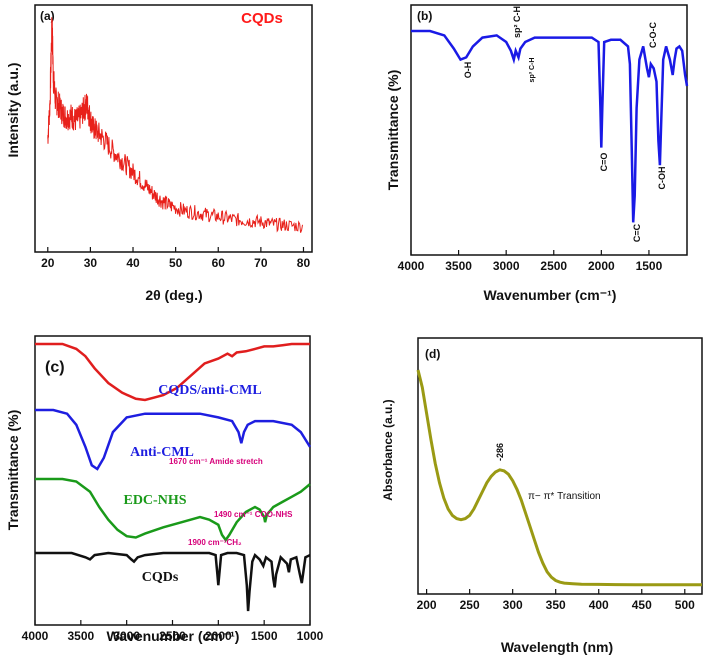  Describe the element at coordinates (470, 605) in the screenshot. I see `x-tick-label: 250` at that location.